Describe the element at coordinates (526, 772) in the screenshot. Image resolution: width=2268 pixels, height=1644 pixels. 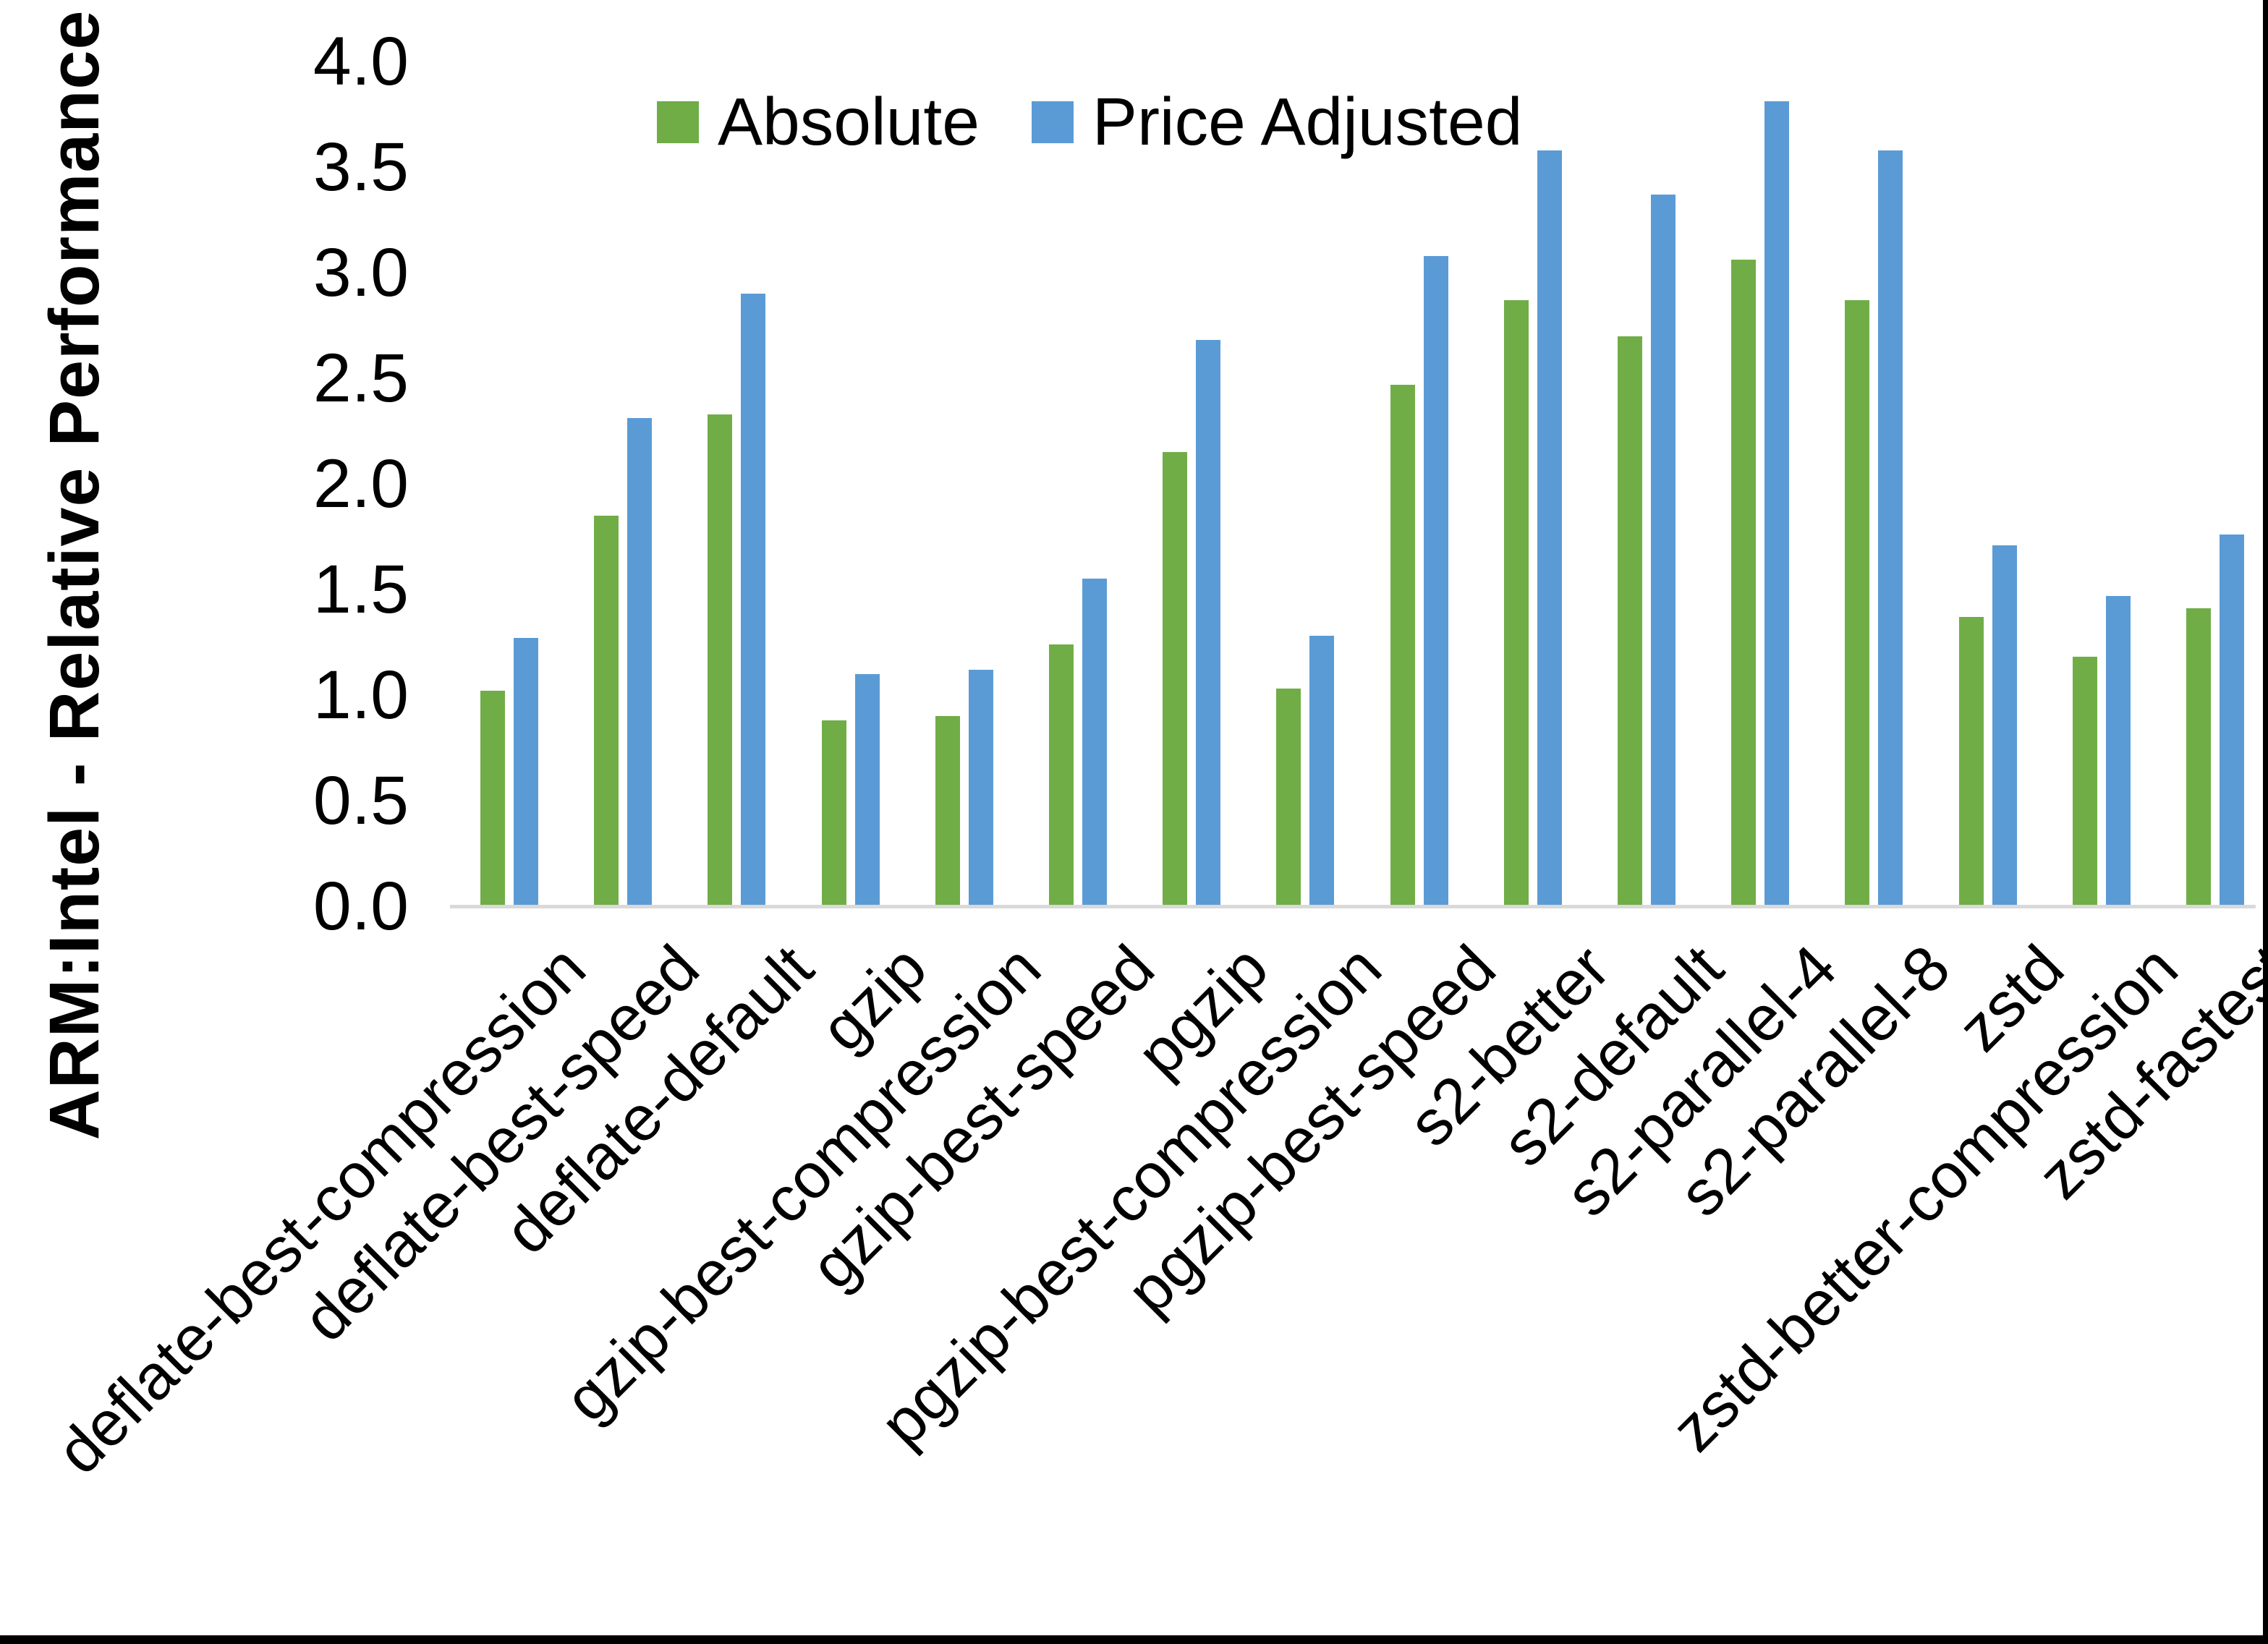
I see `bar-price-adjusted-deflate-best-compression` at that location.